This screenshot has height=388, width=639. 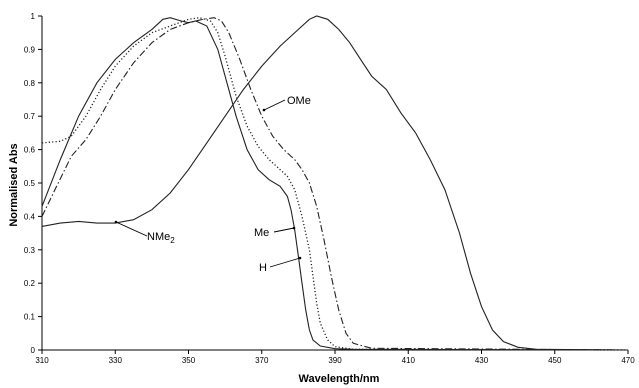 I want to click on y-tick-label: 0.7, so click(x=30, y=116).